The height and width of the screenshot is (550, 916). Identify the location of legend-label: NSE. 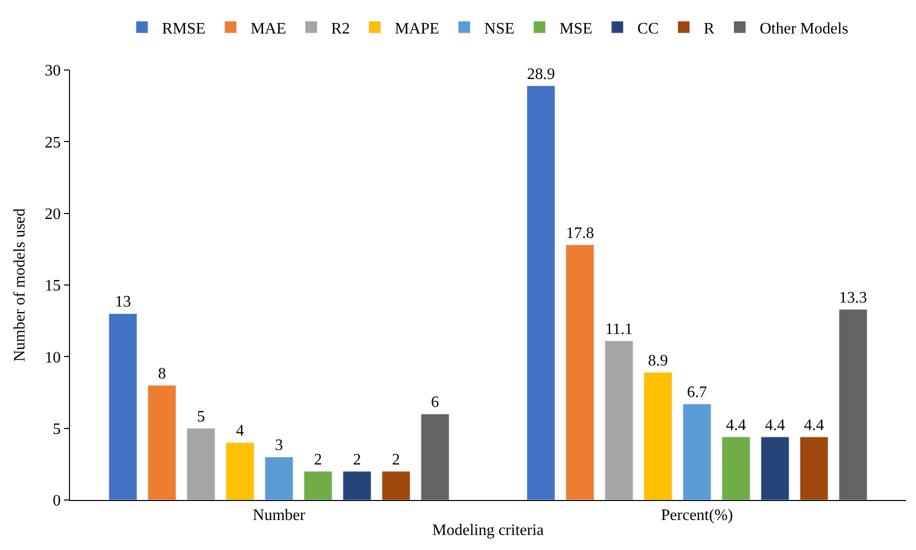
(499, 29).